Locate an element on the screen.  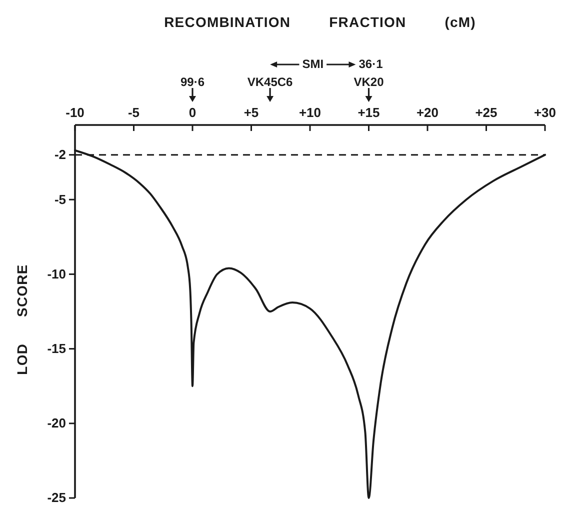
y-tick-label: -15 is located at coordinates (56, 348).